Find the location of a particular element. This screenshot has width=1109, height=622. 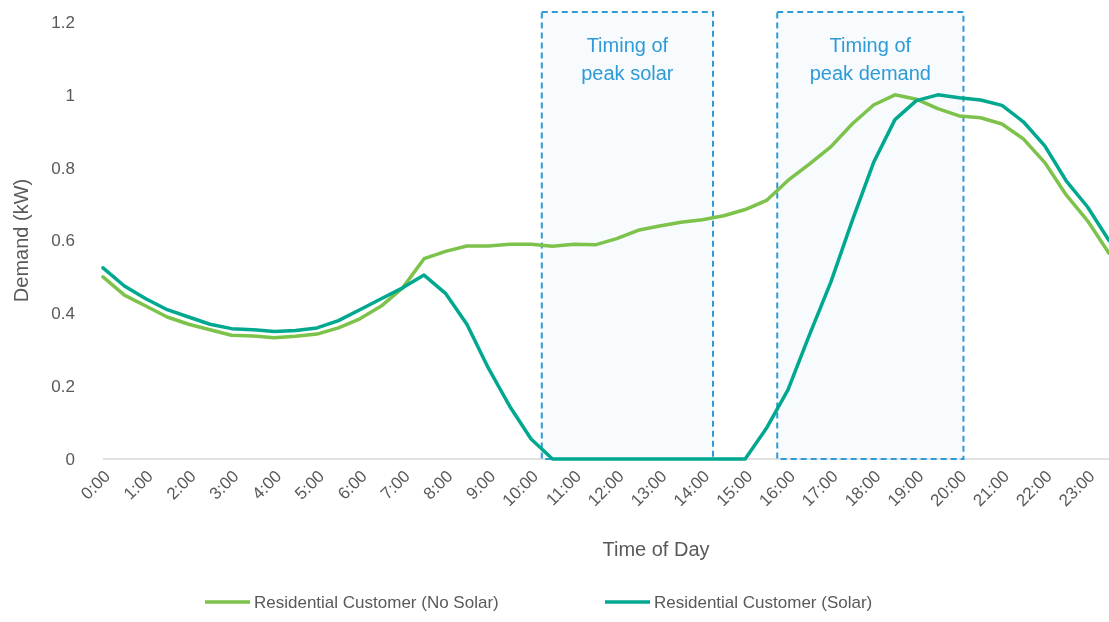

x-tick-label: 9:00 is located at coordinates (481, 485).